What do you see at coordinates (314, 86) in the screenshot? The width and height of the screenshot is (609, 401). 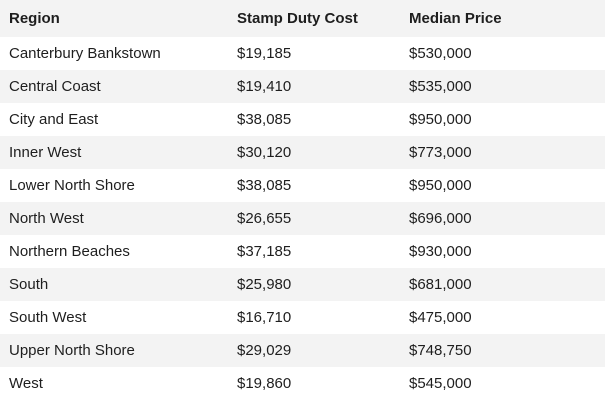 I see `stamp-duty-cell: $19,410` at bounding box center [314, 86].